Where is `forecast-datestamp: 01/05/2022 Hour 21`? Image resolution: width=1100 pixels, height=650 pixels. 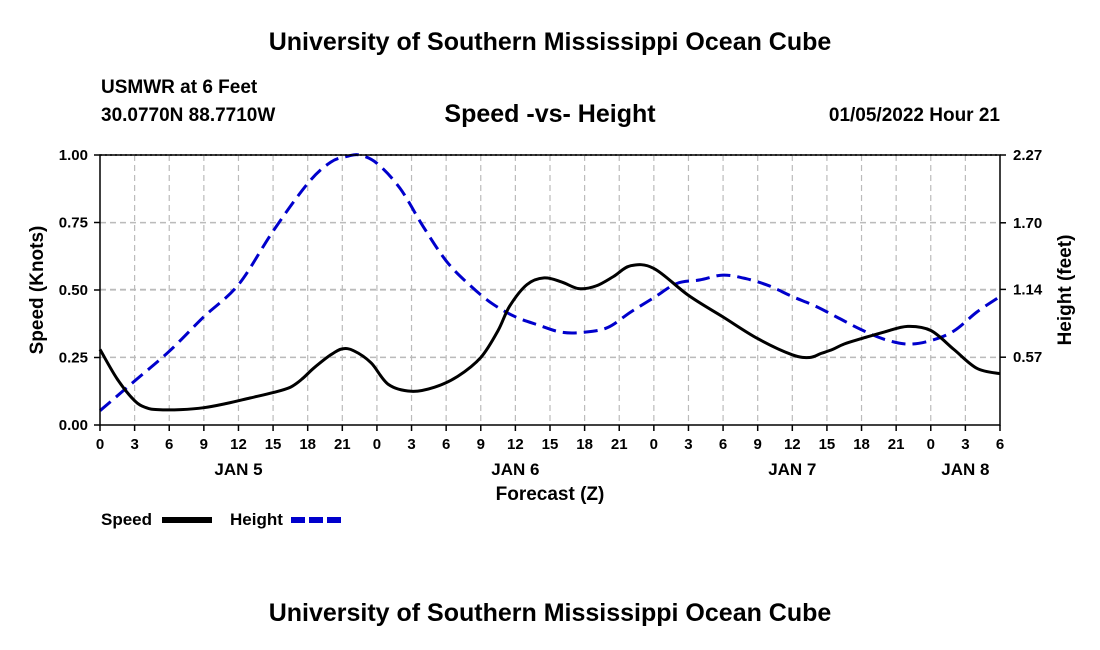 forecast-datestamp: 01/05/2022 Hour 21 is located at coordinates (914, 115).